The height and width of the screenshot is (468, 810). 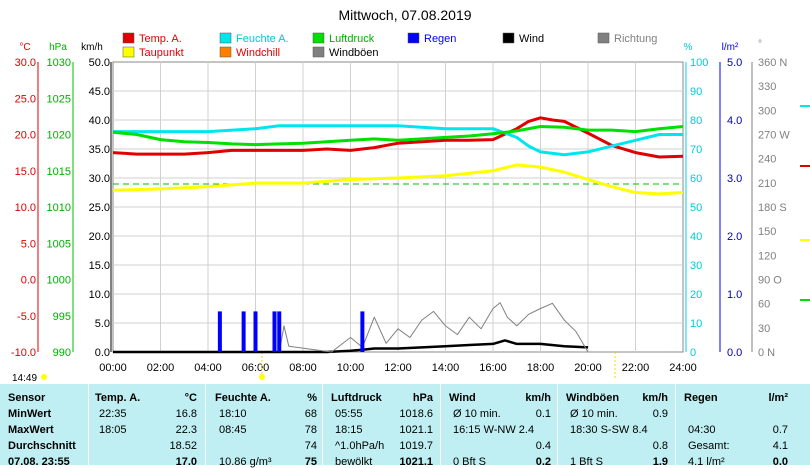 I want to click on table-cell-value: 0.2, so click(x=543, y=462).